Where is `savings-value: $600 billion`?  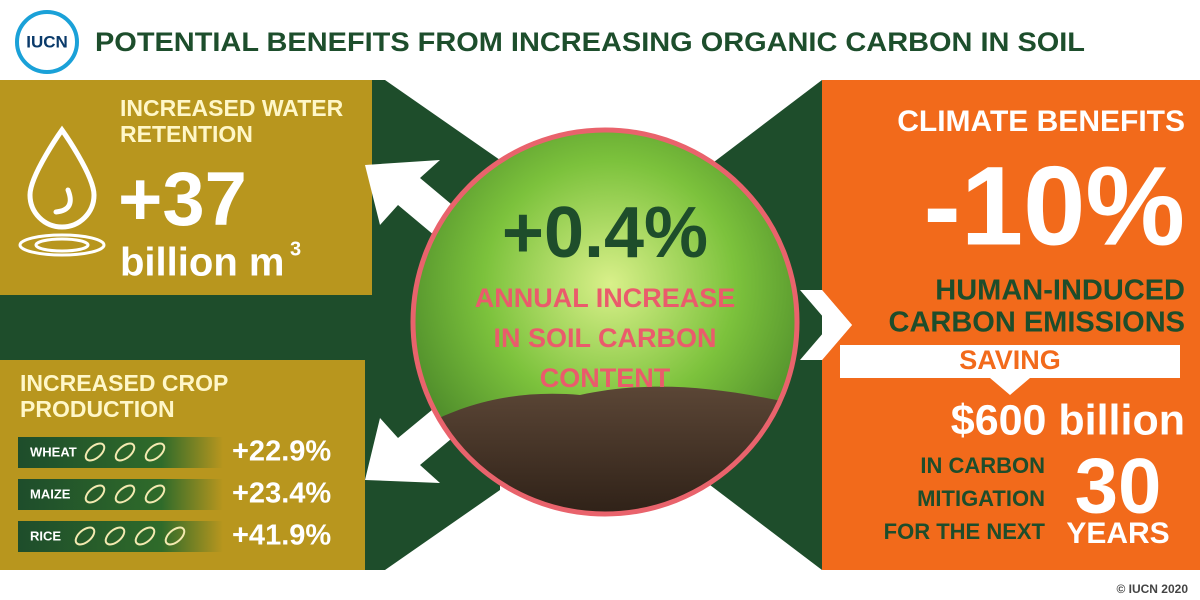
savings-value: $600 billion is located at coordinates (1068, 420).